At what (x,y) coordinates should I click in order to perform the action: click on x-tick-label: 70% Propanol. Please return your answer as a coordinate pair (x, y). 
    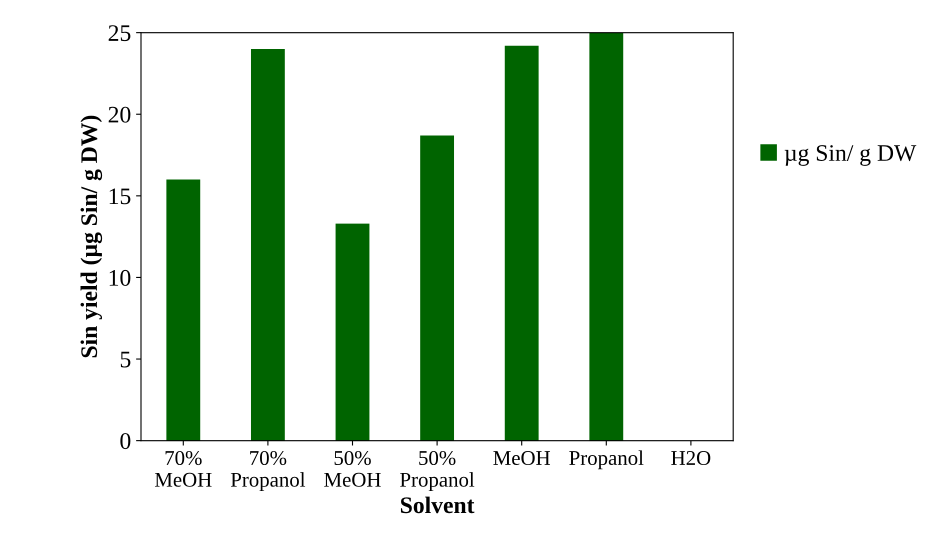
    Looking at the image, I should click on (268, 471).